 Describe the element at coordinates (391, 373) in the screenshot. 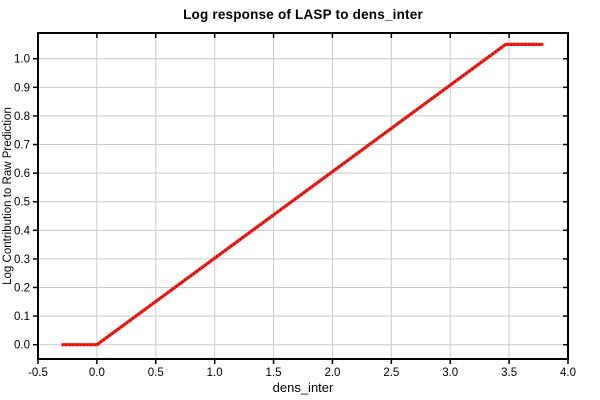

I see `x-tick-label: 2.5` at that location.